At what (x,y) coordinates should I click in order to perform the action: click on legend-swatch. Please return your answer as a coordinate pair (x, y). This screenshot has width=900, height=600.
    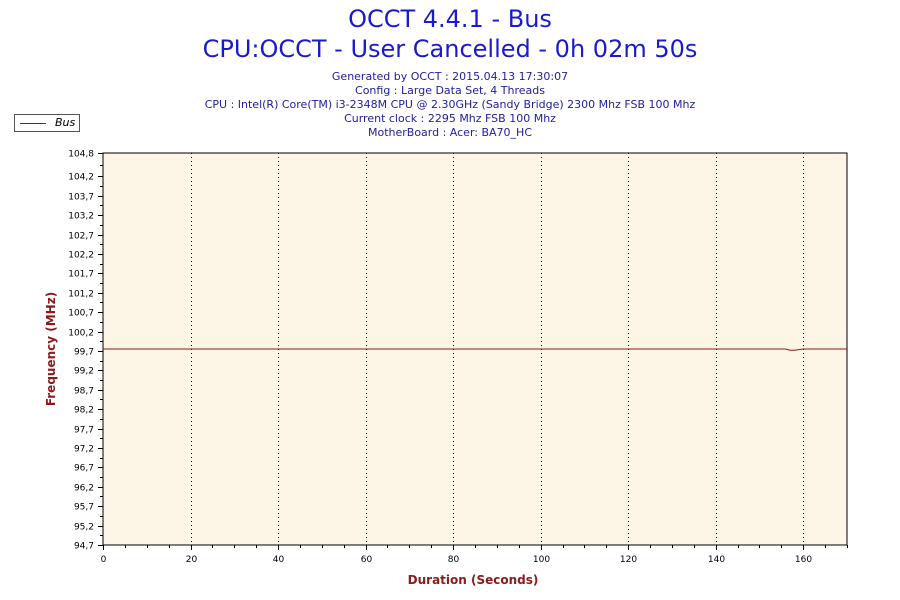
    Looking at the image, I should click on (33, 123).